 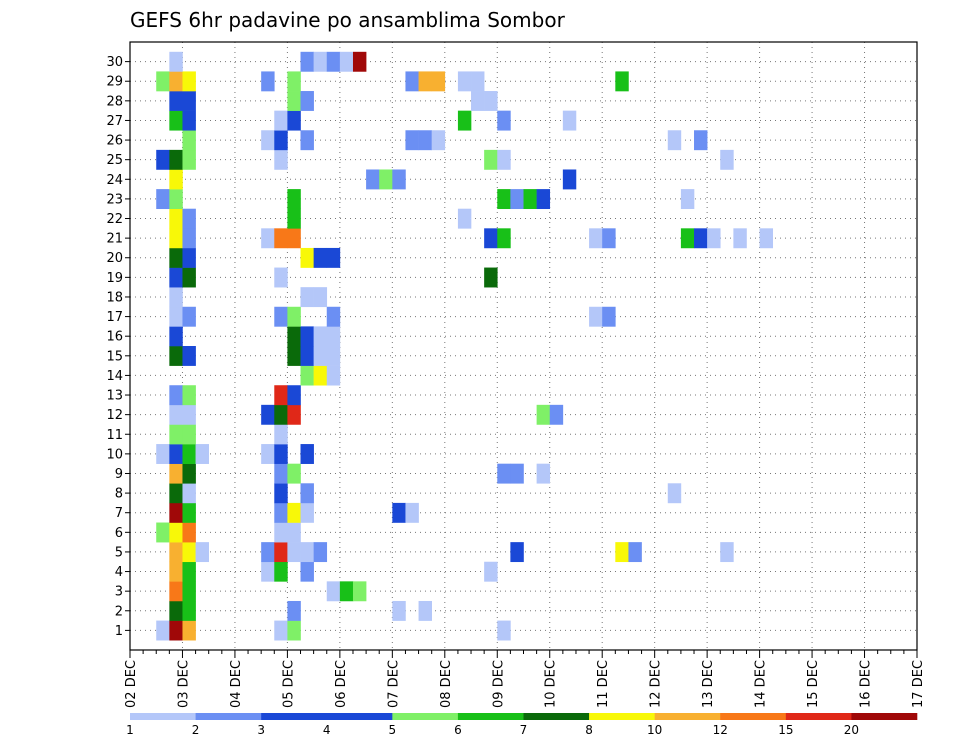 I want to click on colorbar-label: 3, so click(x=261, y=730).